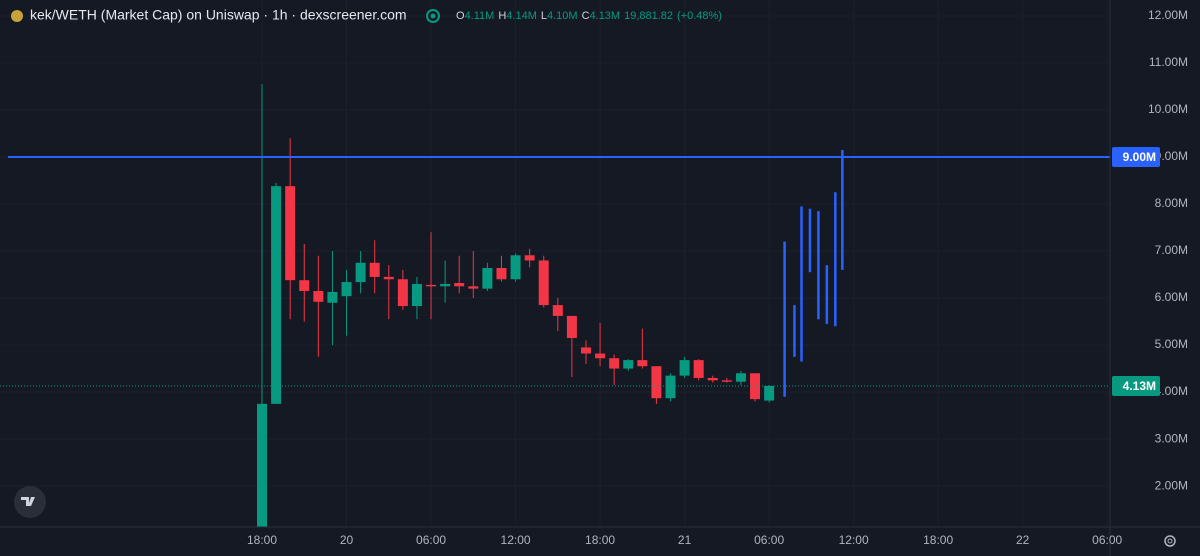 Image resolution: width=1200 pixels, height=556 pixels. Describe the element at coordinates (502, 16) in the screenshot. I see `legend-label: H` at that location.